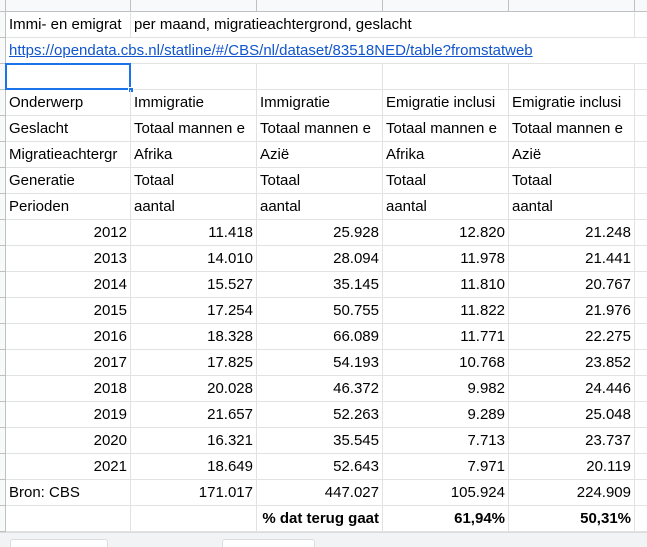 Image resolution: width=647 pixels, height=547 pixels. I want to click on cell: Geslacht, so click(68, 129).